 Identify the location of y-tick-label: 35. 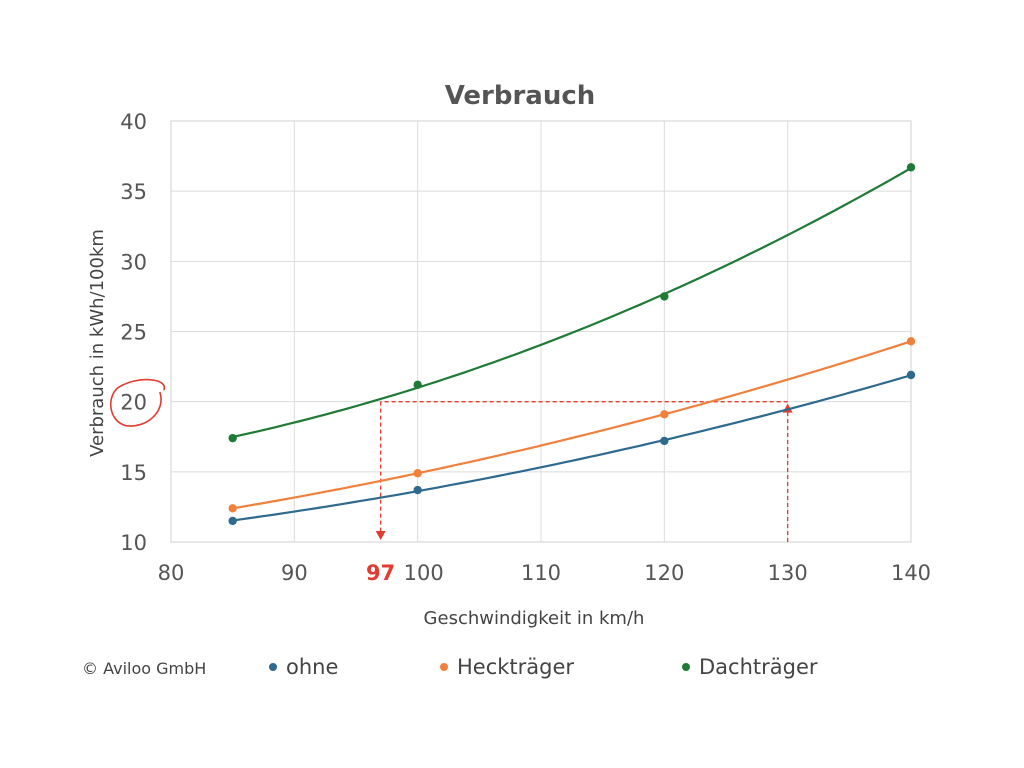
(133, 192).